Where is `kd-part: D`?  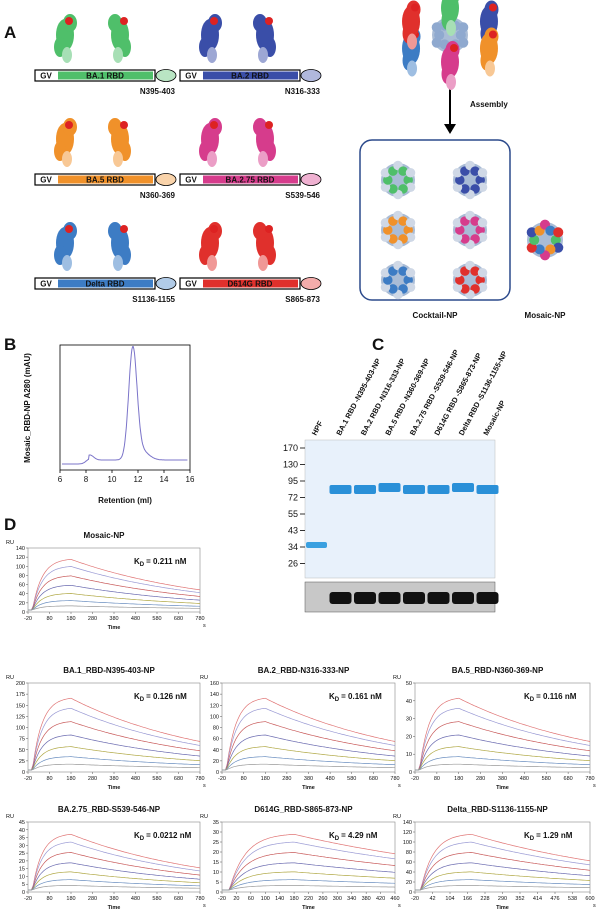 kd-part: D is located at coordinates (337, 700).